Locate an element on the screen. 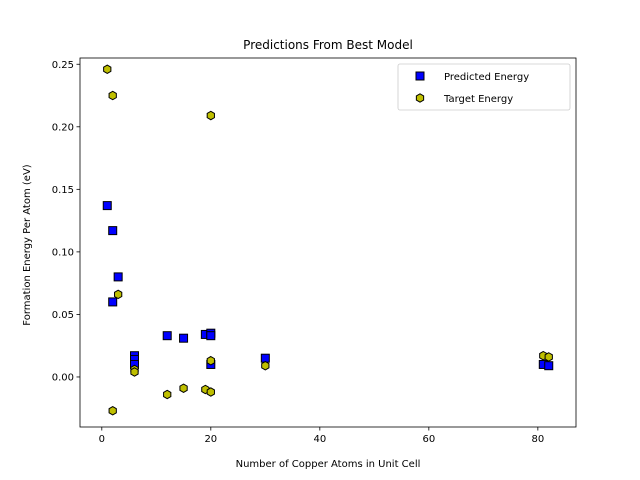 The image size is (640, 480). y-tick-label: 0.05 is located at coordinates (63, 315).